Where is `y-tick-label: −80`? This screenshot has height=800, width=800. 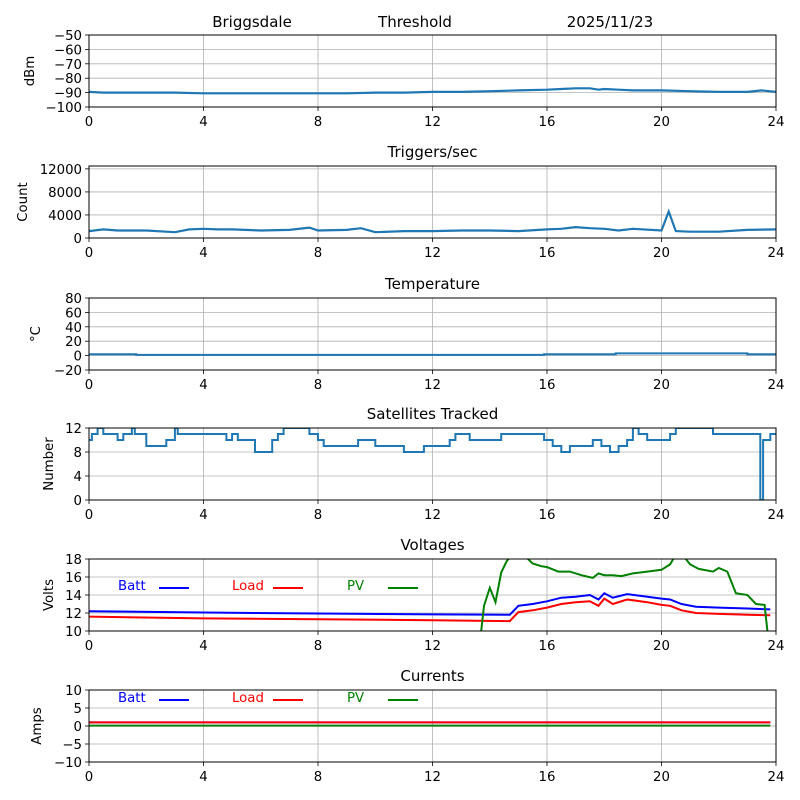
y-tick-label: −80 is located at coordinates (68, 79).